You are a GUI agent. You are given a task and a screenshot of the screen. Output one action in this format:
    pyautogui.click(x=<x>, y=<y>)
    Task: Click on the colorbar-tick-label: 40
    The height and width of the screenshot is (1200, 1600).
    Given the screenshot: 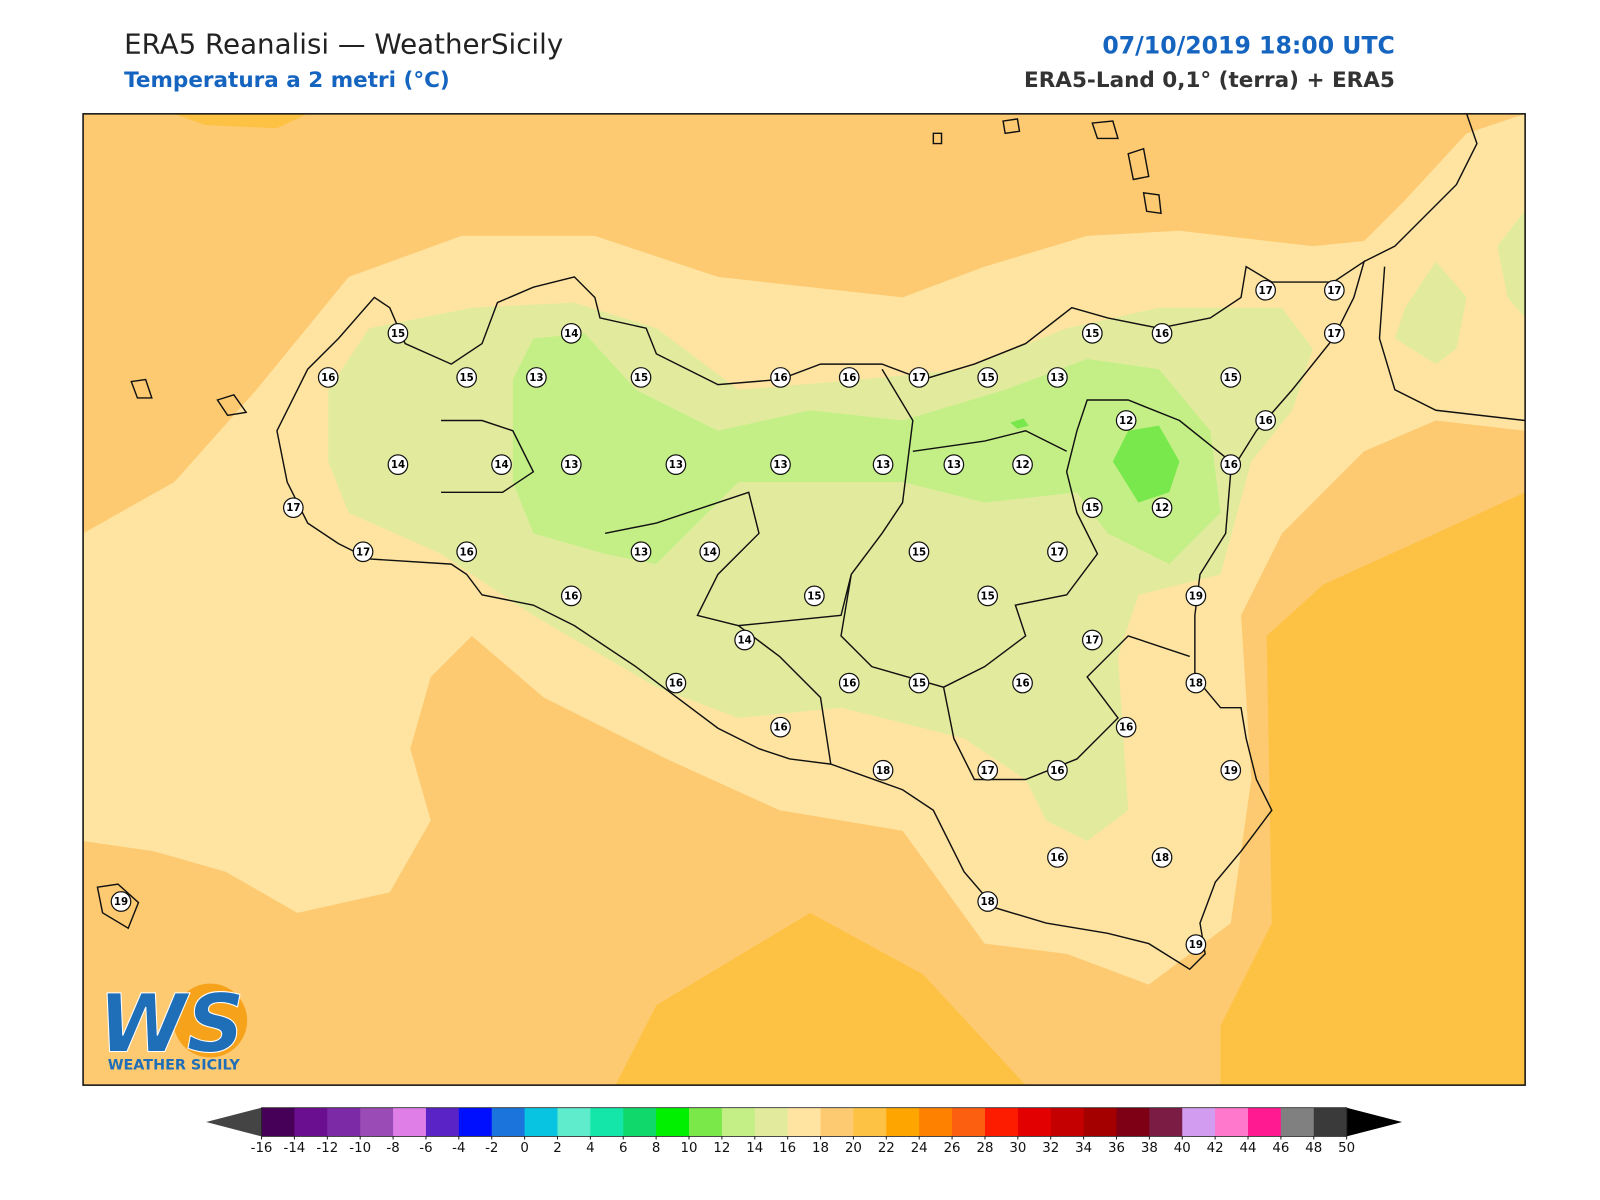 What is the action you would take?
    pyautogui.click(x=1182, y=1148)
    